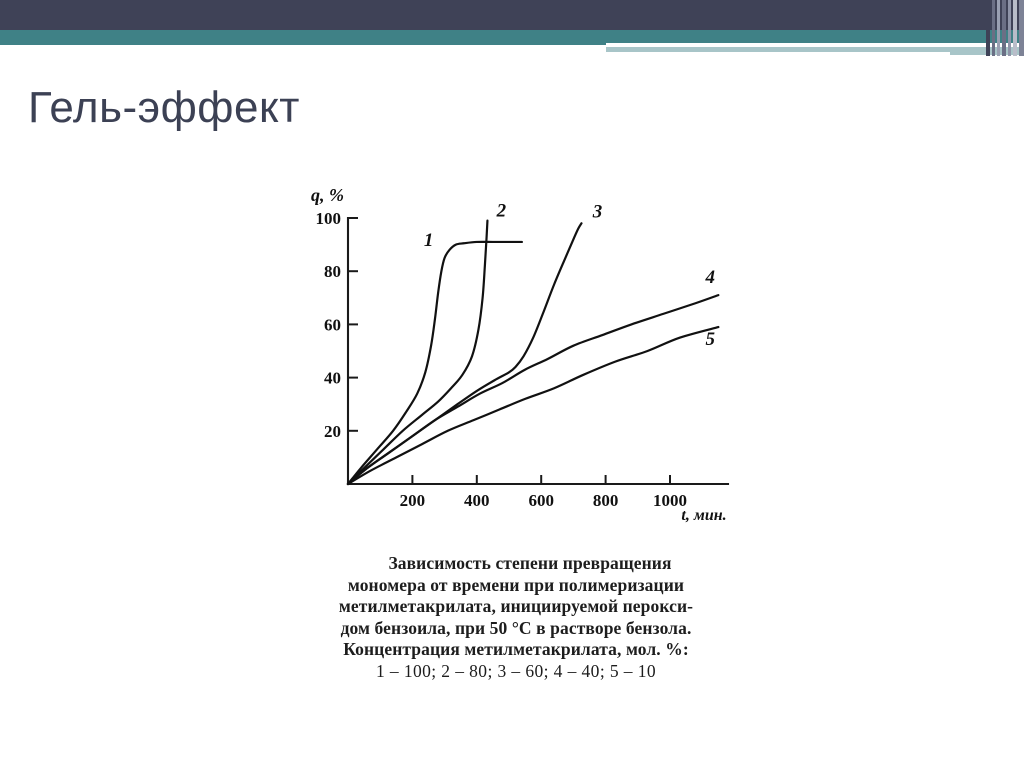 The image size is (1024, 767). I want to click on caption-line-5: Концентрация метилметакрилата, мол. %:, so click(516, 649).